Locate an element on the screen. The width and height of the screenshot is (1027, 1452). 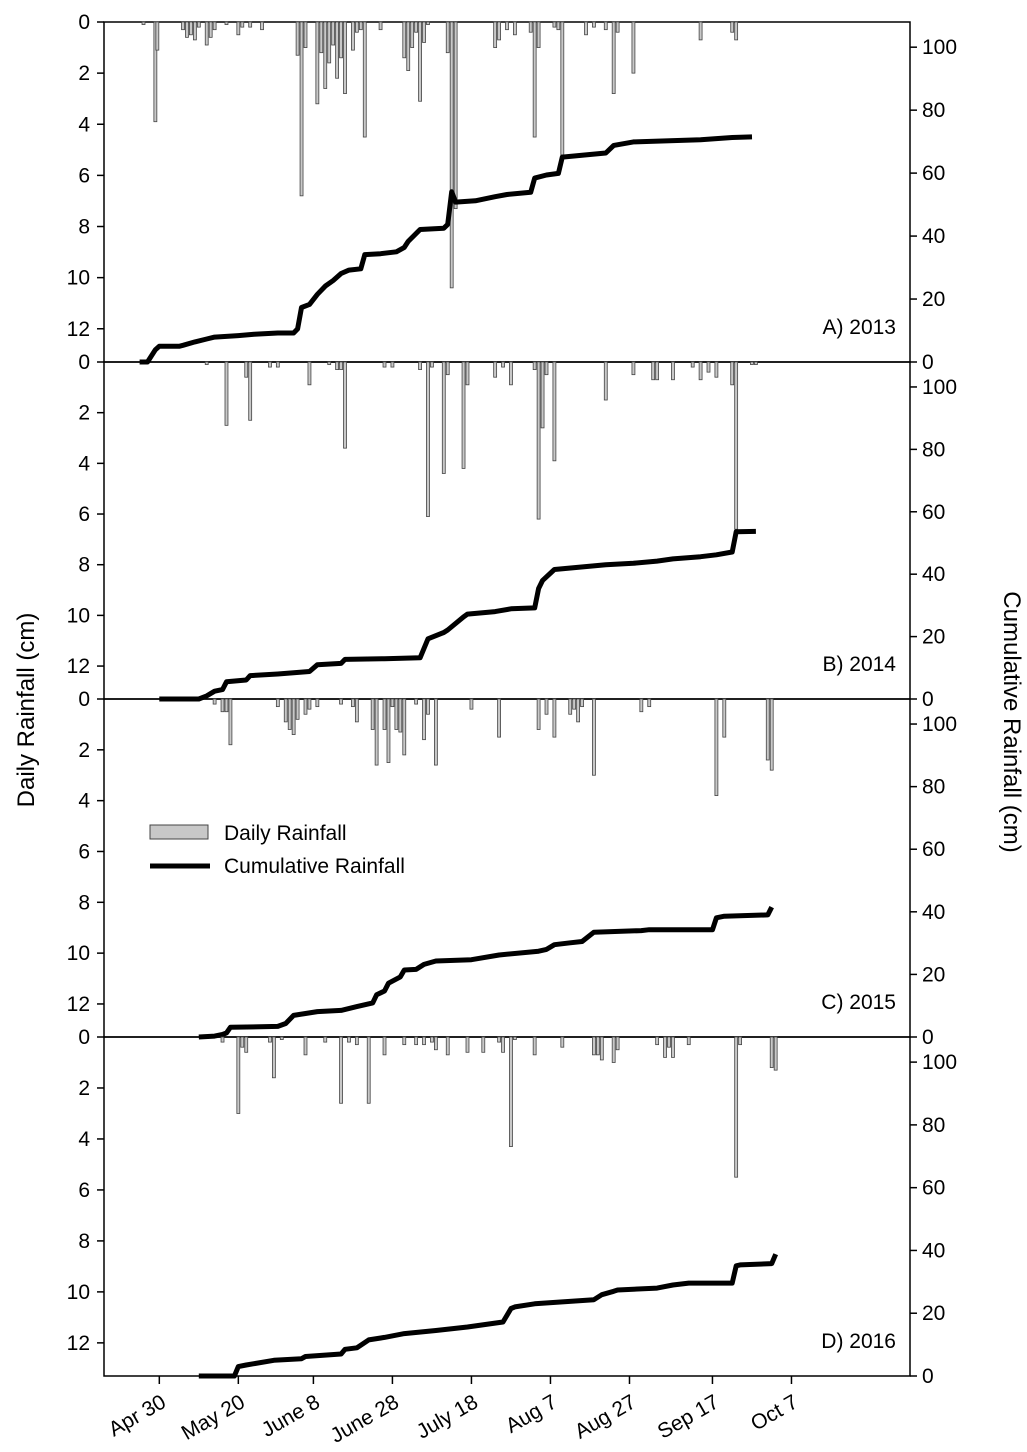
left-tick-label: 0 is located at coordinates (84, 1037).